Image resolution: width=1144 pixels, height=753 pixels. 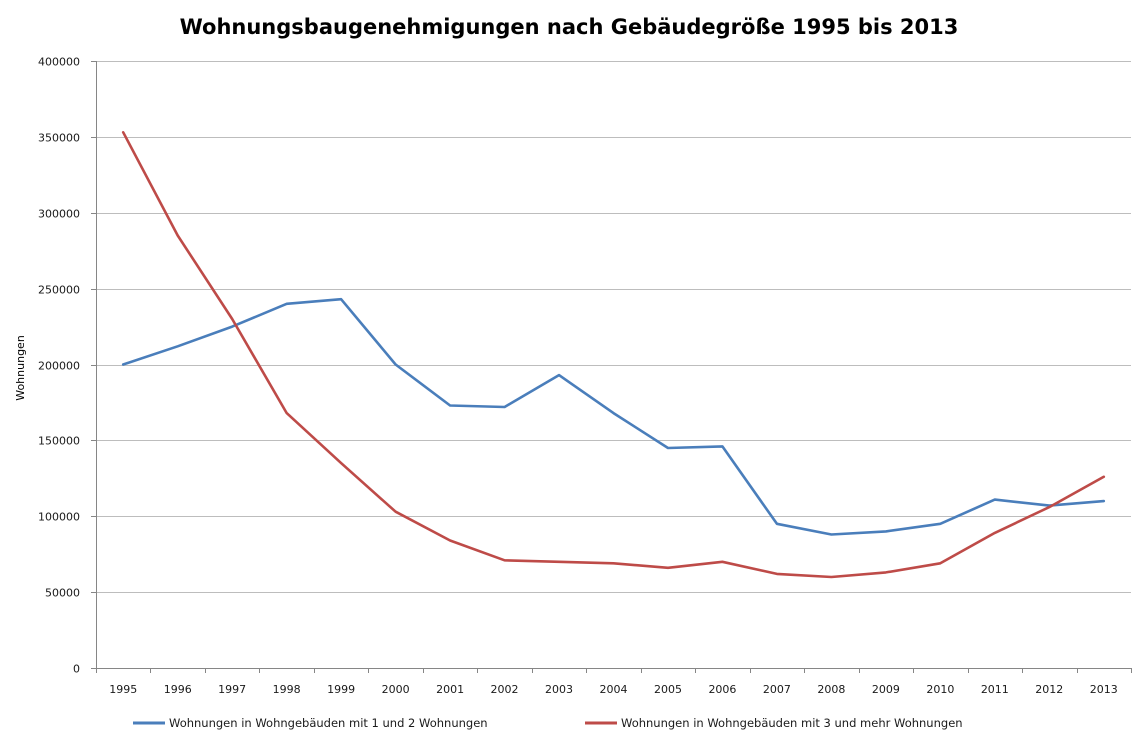 What do you see at coordinates (59, 441) in the screenshot?
I see `y-tick-label: 150000` at bounding box center [59, 441].